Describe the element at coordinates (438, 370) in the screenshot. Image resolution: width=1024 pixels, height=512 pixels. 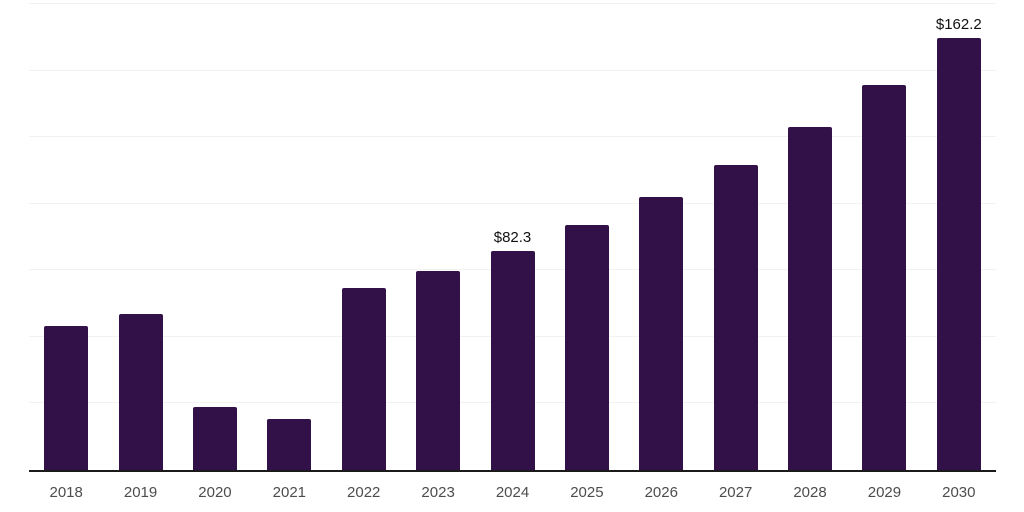
I see `bar-2023` at that location.